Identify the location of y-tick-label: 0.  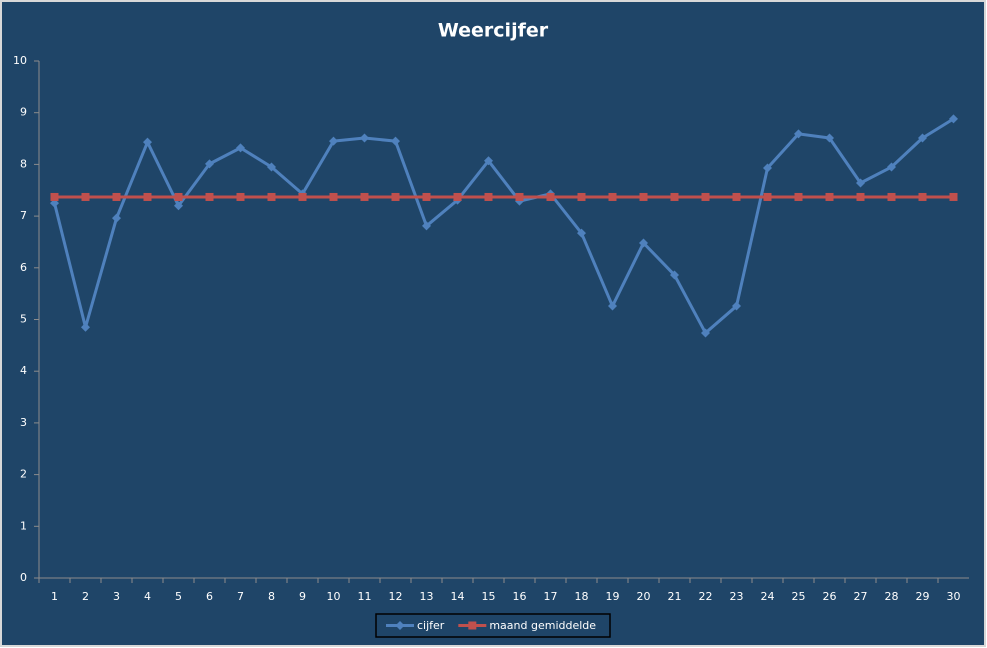
(23, 577).